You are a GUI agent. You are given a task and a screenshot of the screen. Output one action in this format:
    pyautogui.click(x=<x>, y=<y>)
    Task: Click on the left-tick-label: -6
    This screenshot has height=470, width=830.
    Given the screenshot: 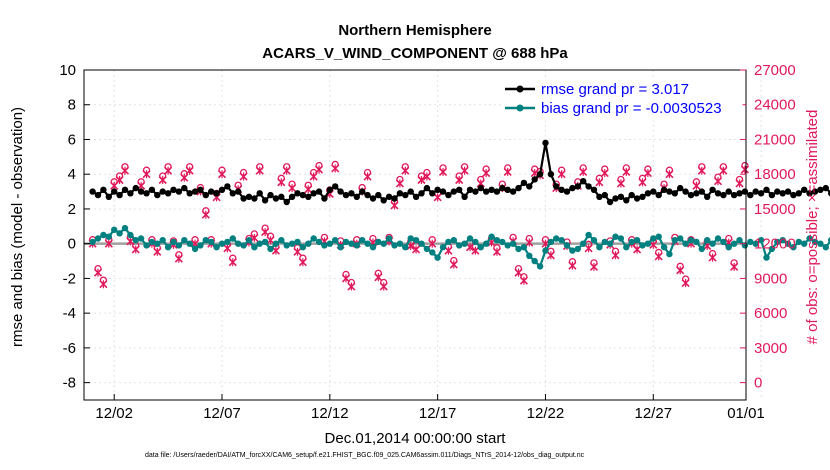 What is the action you would take?
    pyautogui.click(x=69, y=348)
    